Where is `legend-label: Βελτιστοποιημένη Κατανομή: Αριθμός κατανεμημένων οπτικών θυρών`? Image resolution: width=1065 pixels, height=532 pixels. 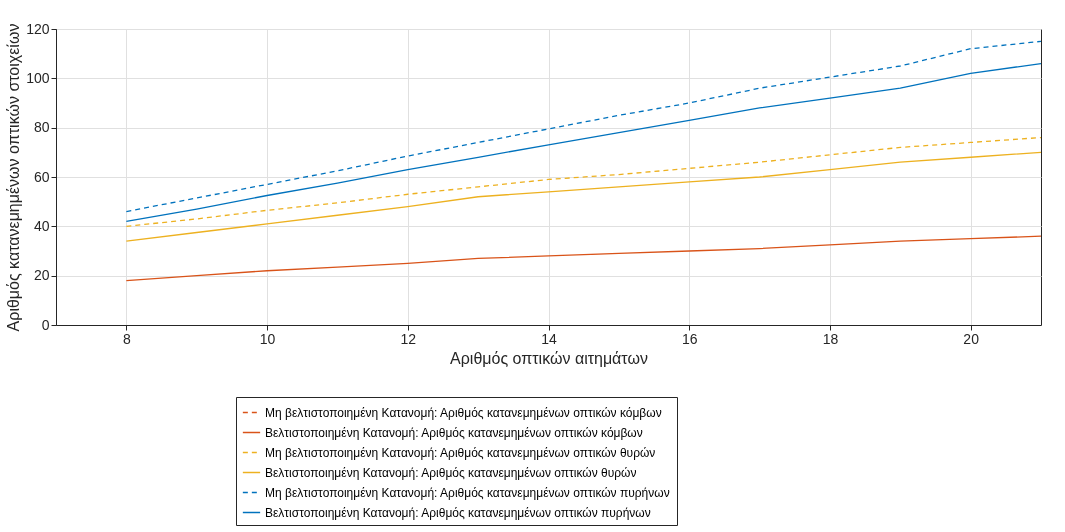 legend-label: Βελτιστοποιημένη Κατανομή: Αριθμός κατανεμημένων οπτικών θυρών is located at coordinates (451, 472).